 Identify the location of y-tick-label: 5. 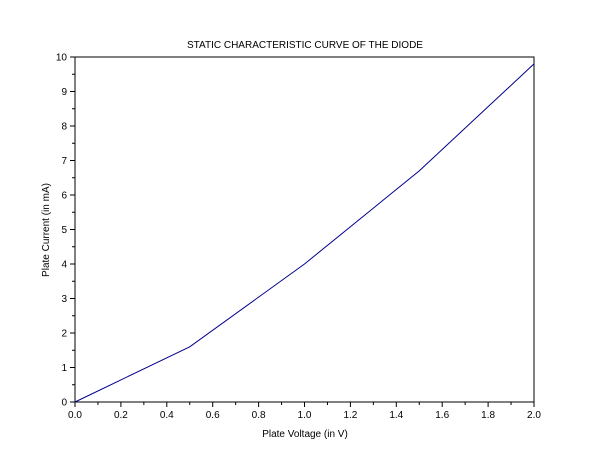
(64, 230).